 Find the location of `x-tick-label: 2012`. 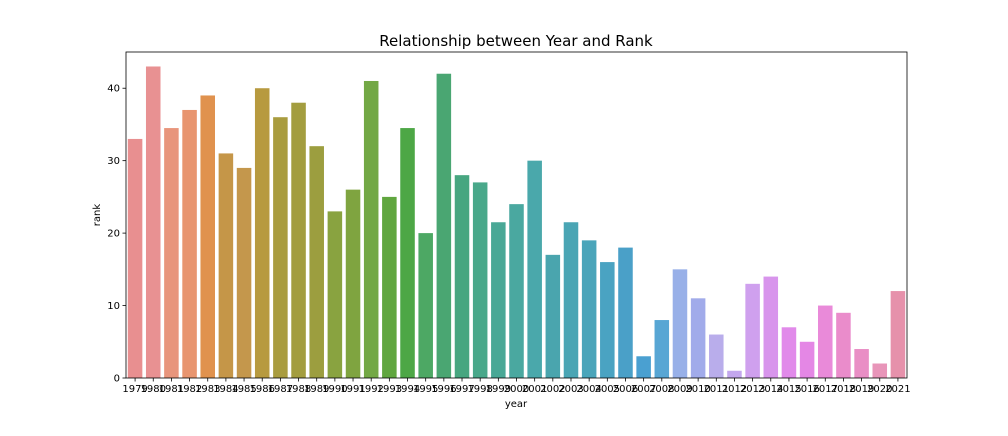

x-tick-label: 2012 is located at coordinates (734, 389).